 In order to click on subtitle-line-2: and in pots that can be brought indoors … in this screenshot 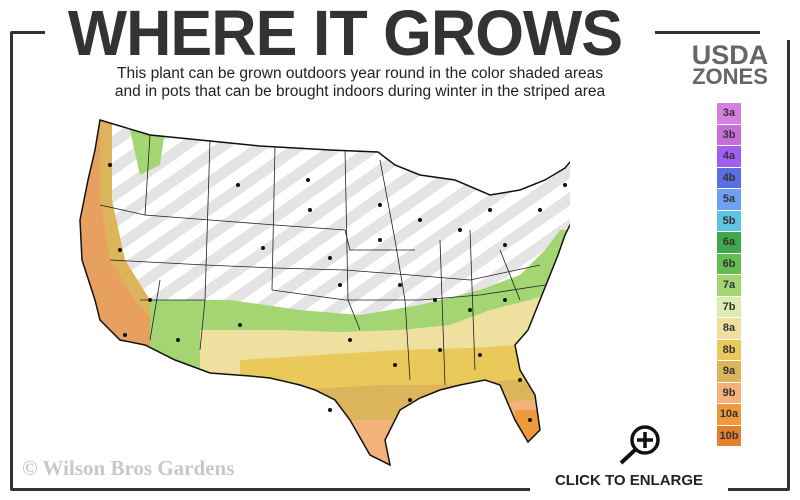, I will do `click(360, 91)`.